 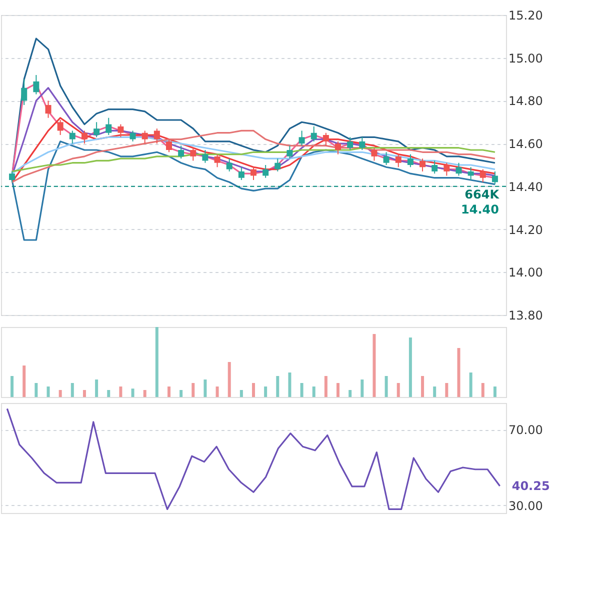 I want to click on y-tick-label: 30.00, so click(x=525, y=505).